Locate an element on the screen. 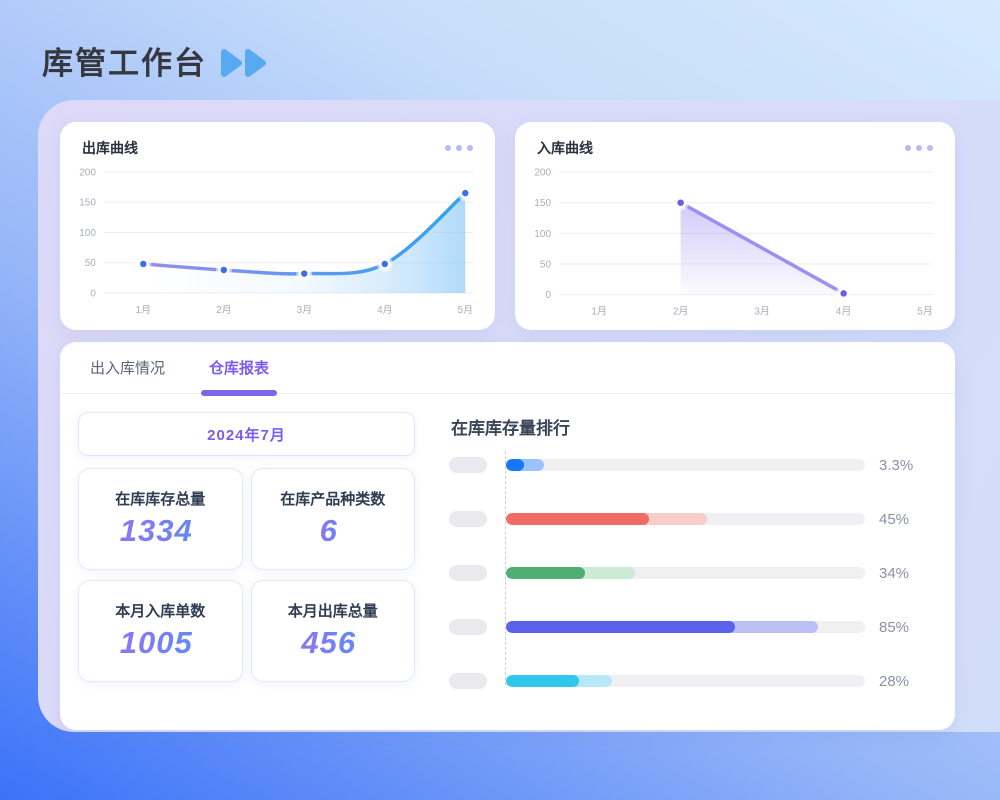  tab-warehouse-report: 仓库报表 is located at coordinates (239, 369).